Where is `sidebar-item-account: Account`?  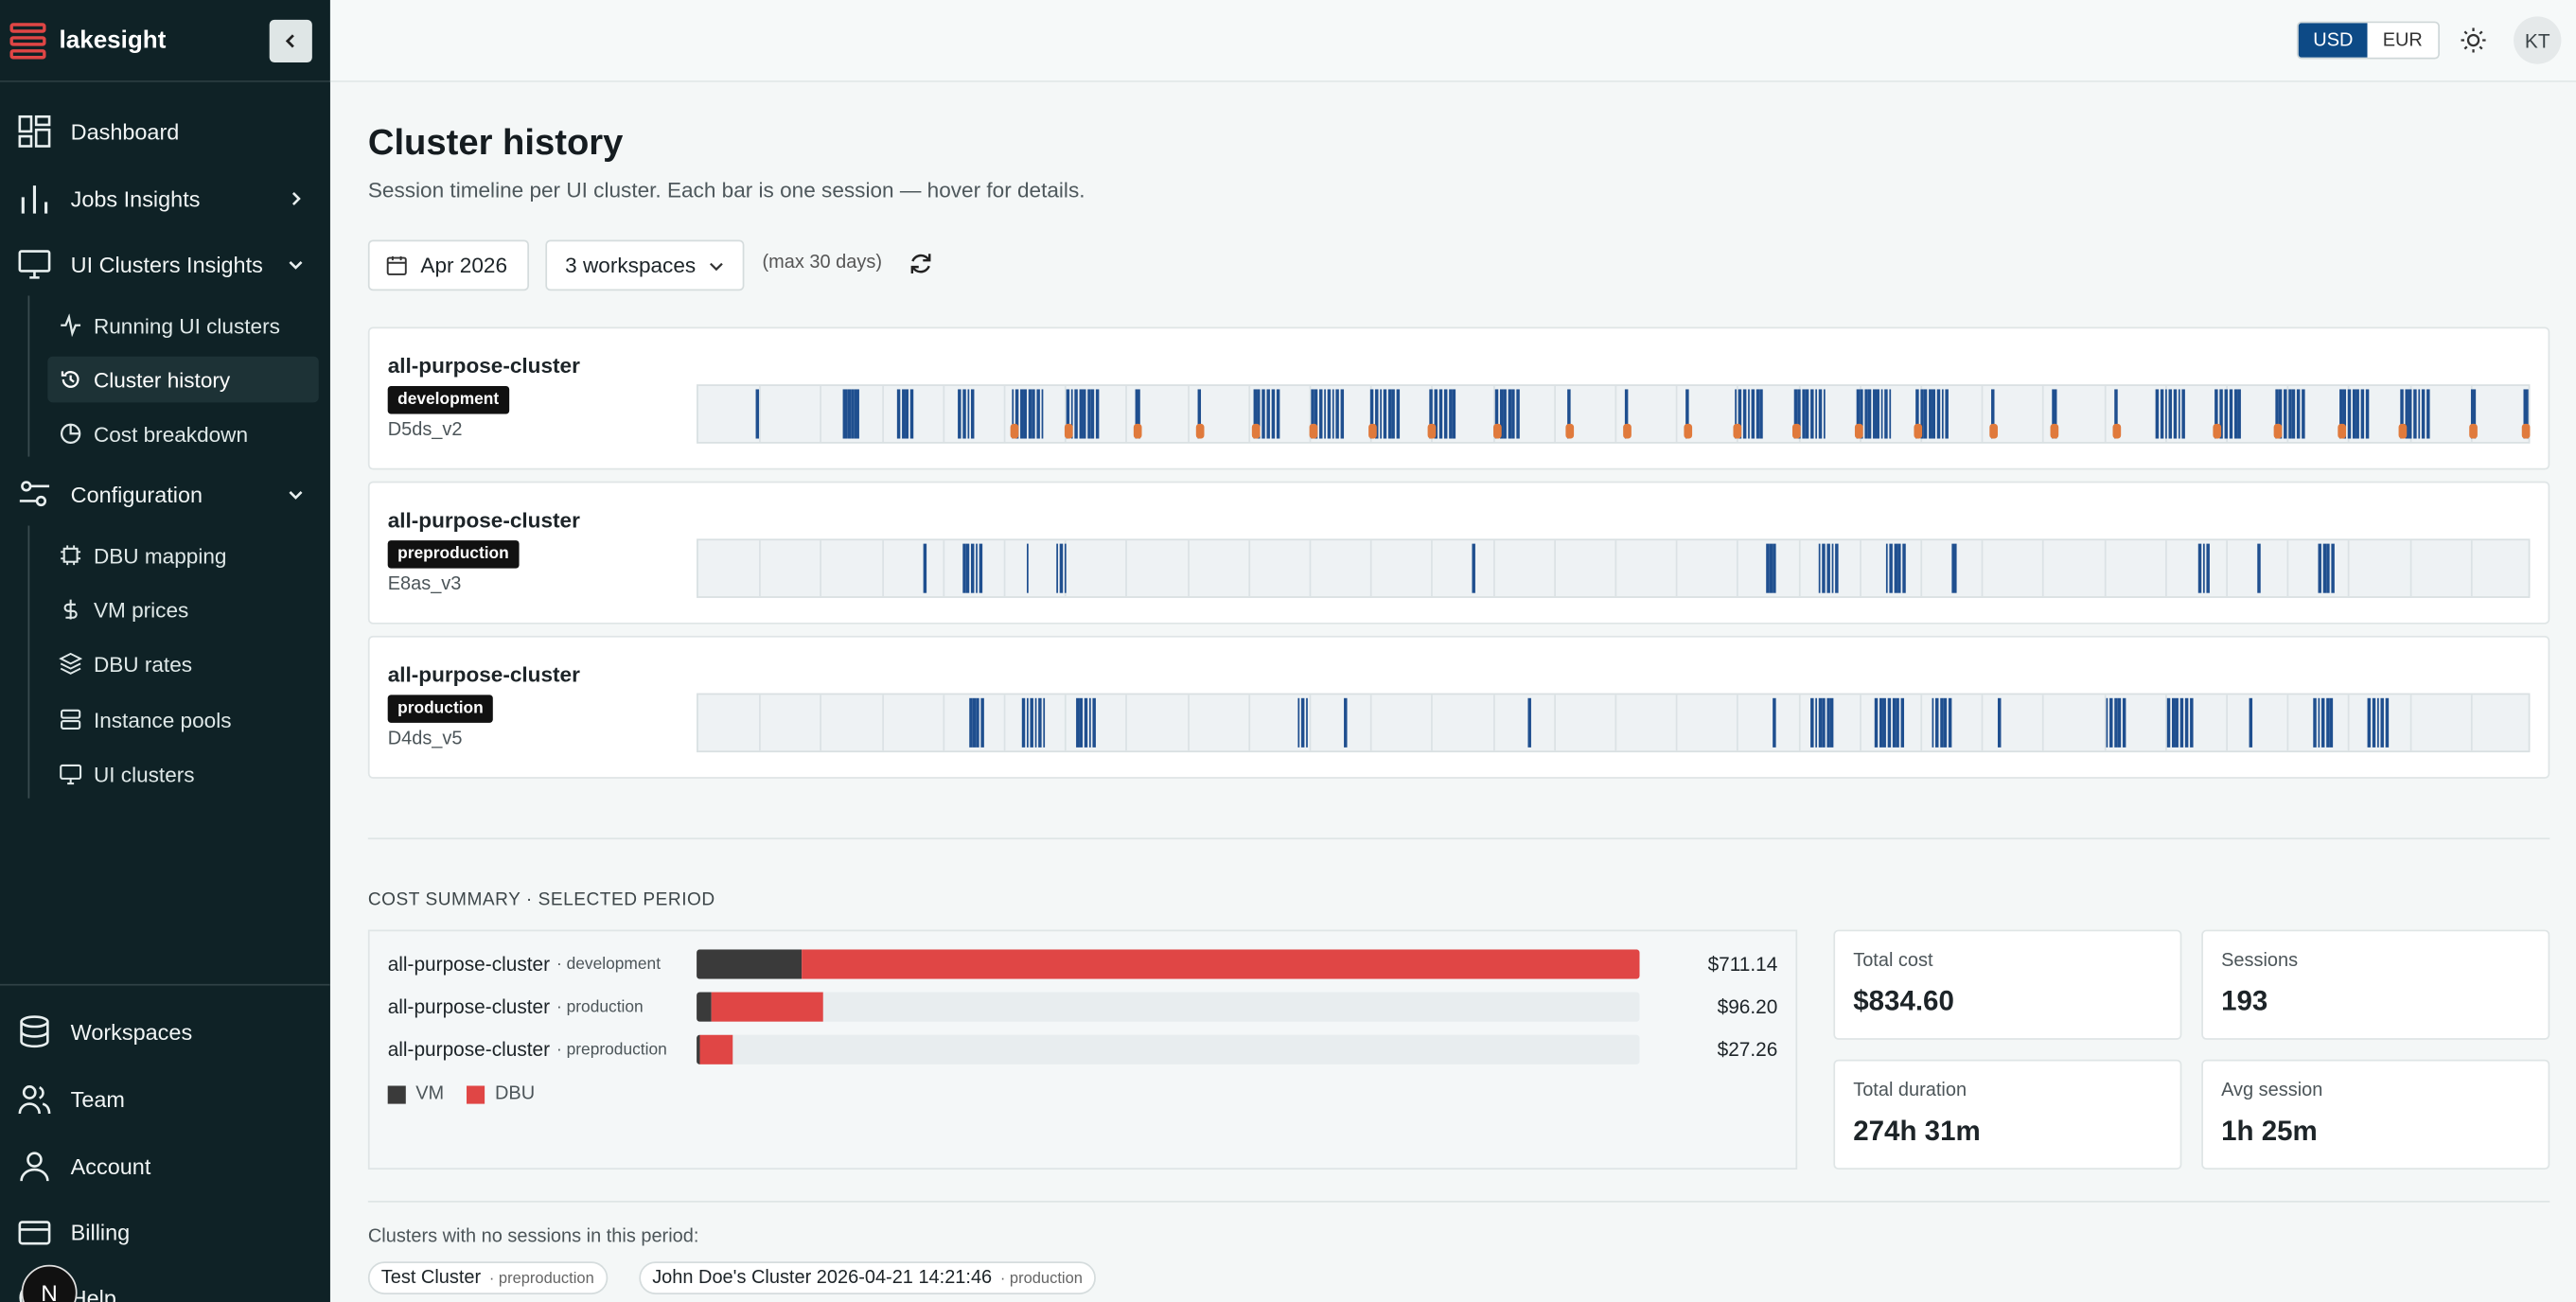
sidebar-item-account: Account is located at coordinates (83, 1166).